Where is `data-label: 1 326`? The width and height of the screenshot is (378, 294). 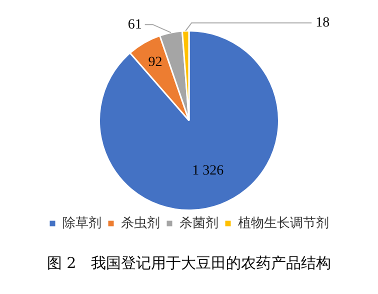 data-label: 1 326 is located at coordinates (208, 171).